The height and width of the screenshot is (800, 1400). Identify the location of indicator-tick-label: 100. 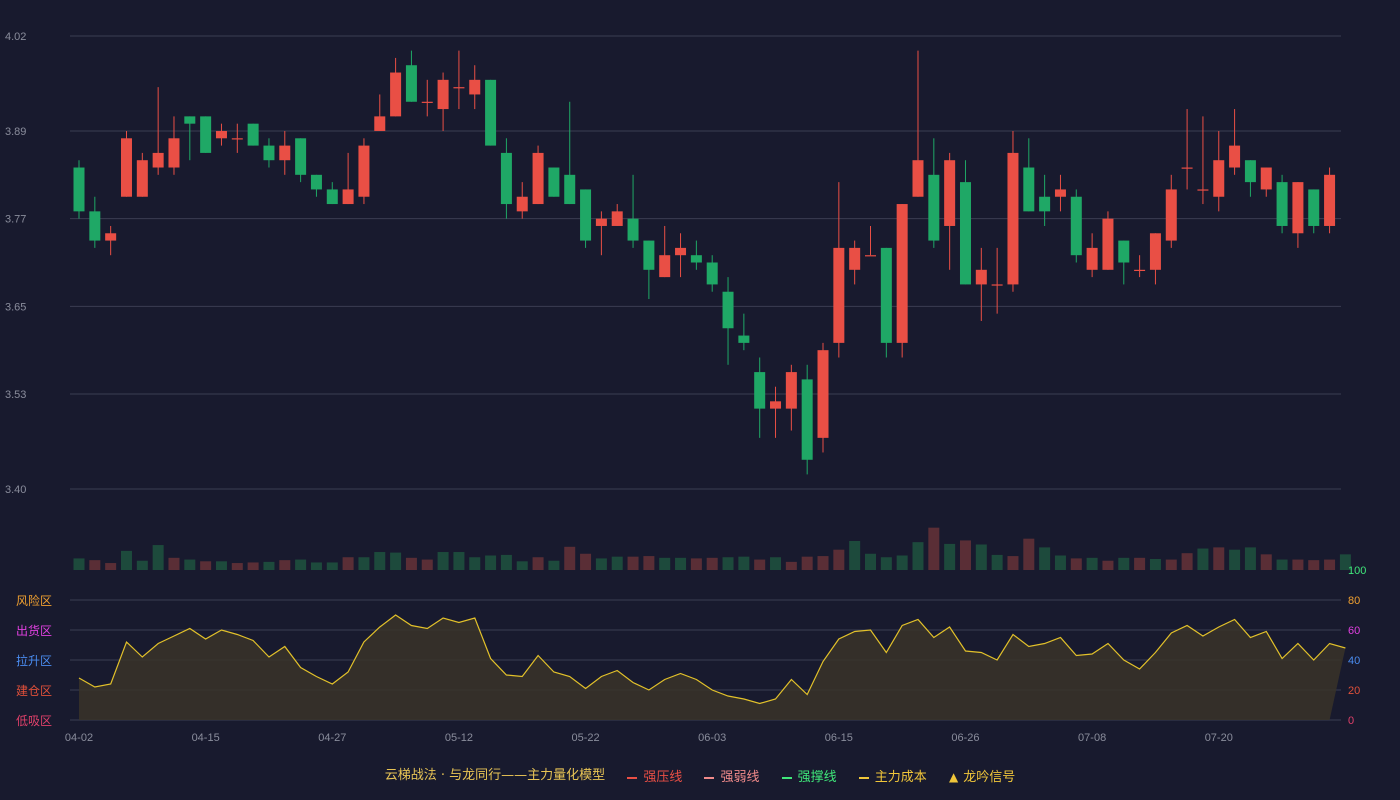
(1357, 571).